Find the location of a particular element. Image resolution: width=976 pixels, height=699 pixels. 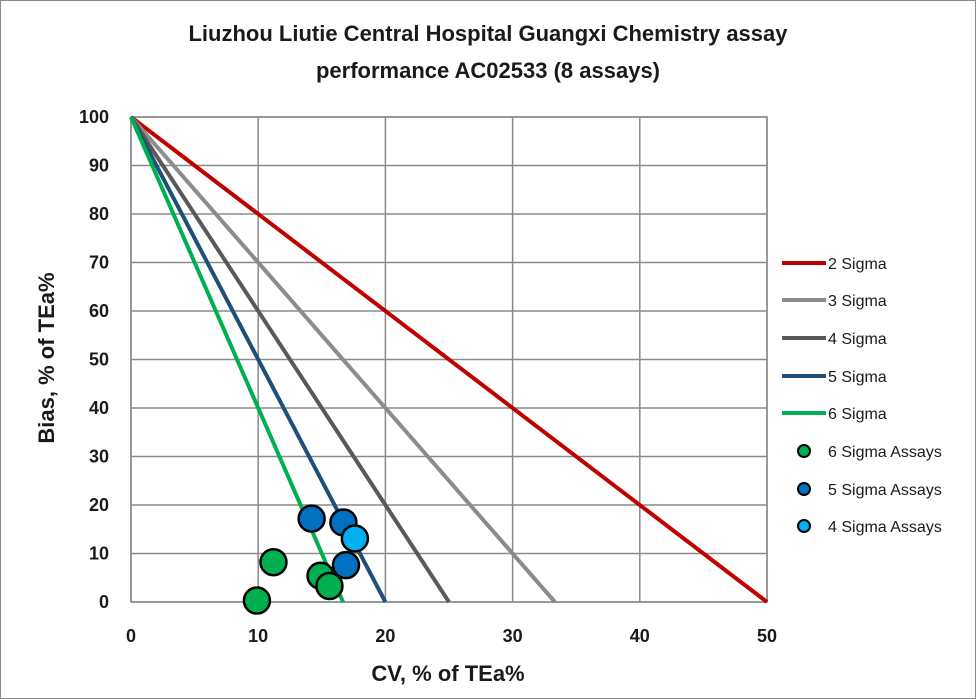

legend-label: 4 Sigma Assays is located at coordinates (885, 527).